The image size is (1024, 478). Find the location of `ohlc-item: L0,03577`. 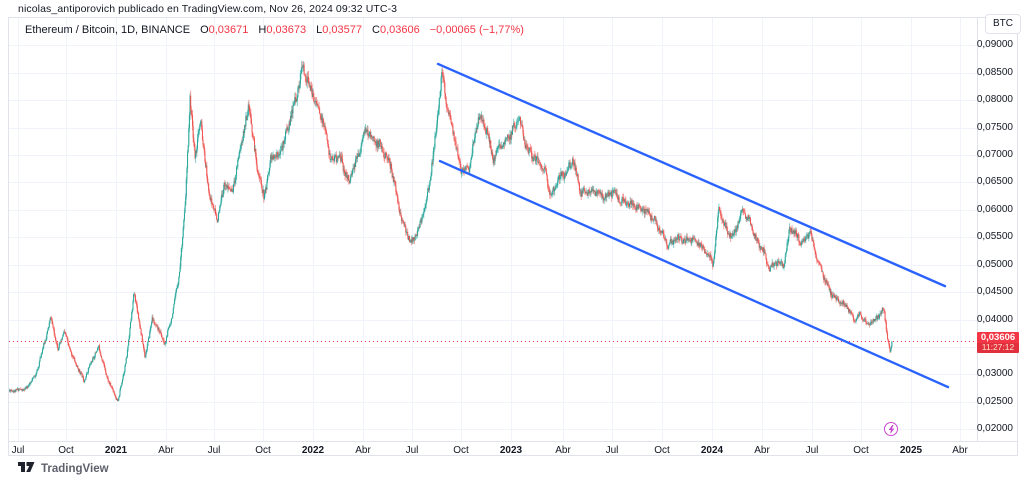

ohlc-item: L0,03577 is located at coordinates (339, 30).